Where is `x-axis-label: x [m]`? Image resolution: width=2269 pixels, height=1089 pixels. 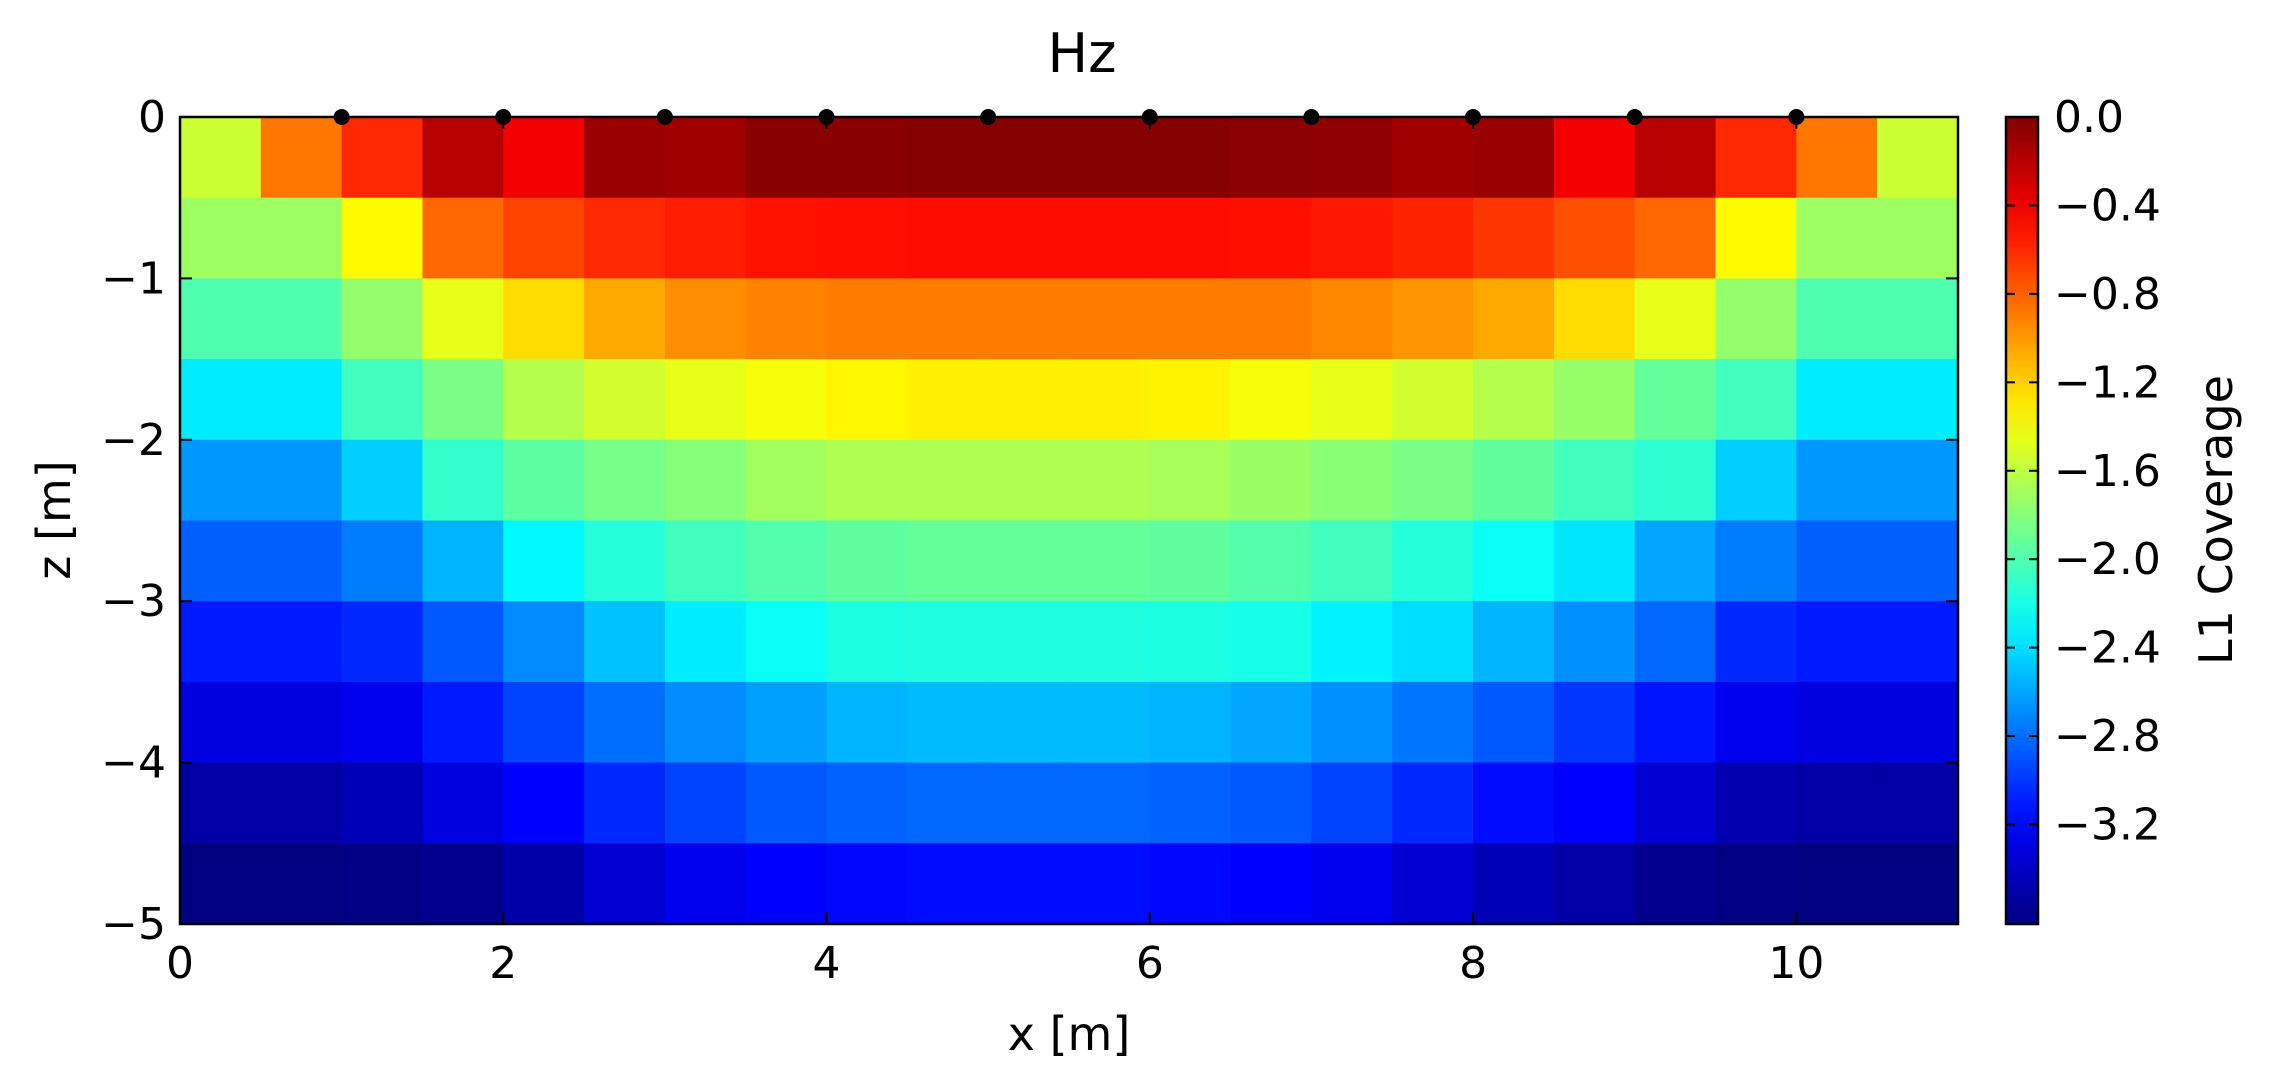 x-axis-label: x [m] is located at coordinates (1069, 1034).